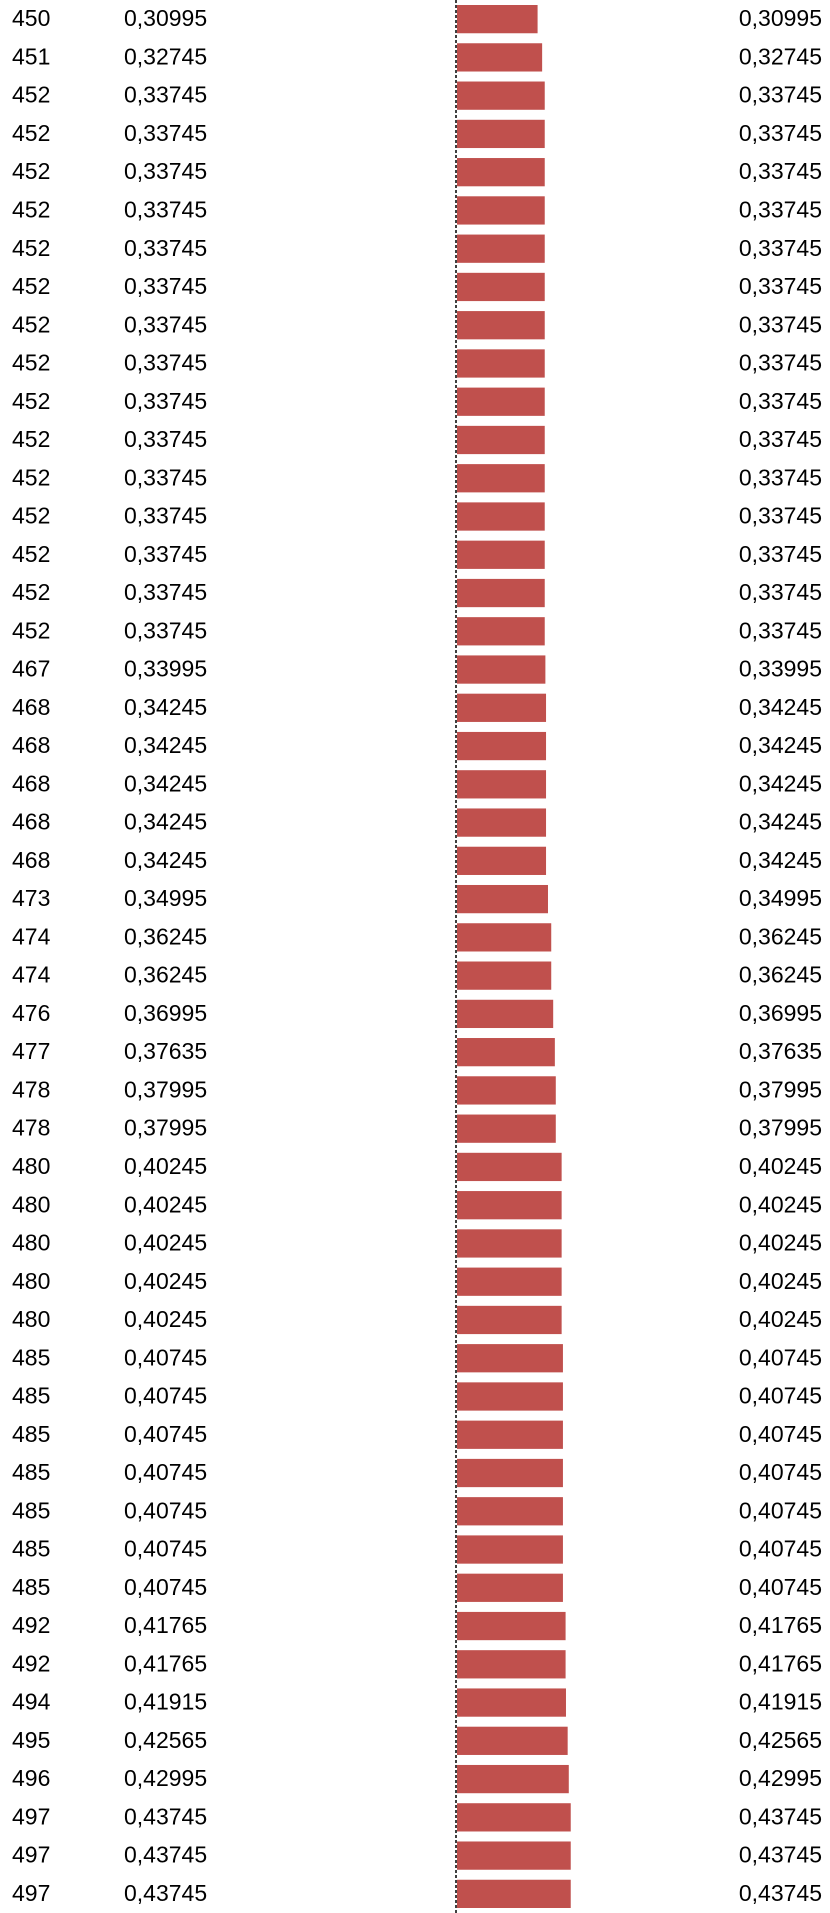 The image size is (830, 1913). I want to click on value-cell: 0,36995, so click(165, 1013).